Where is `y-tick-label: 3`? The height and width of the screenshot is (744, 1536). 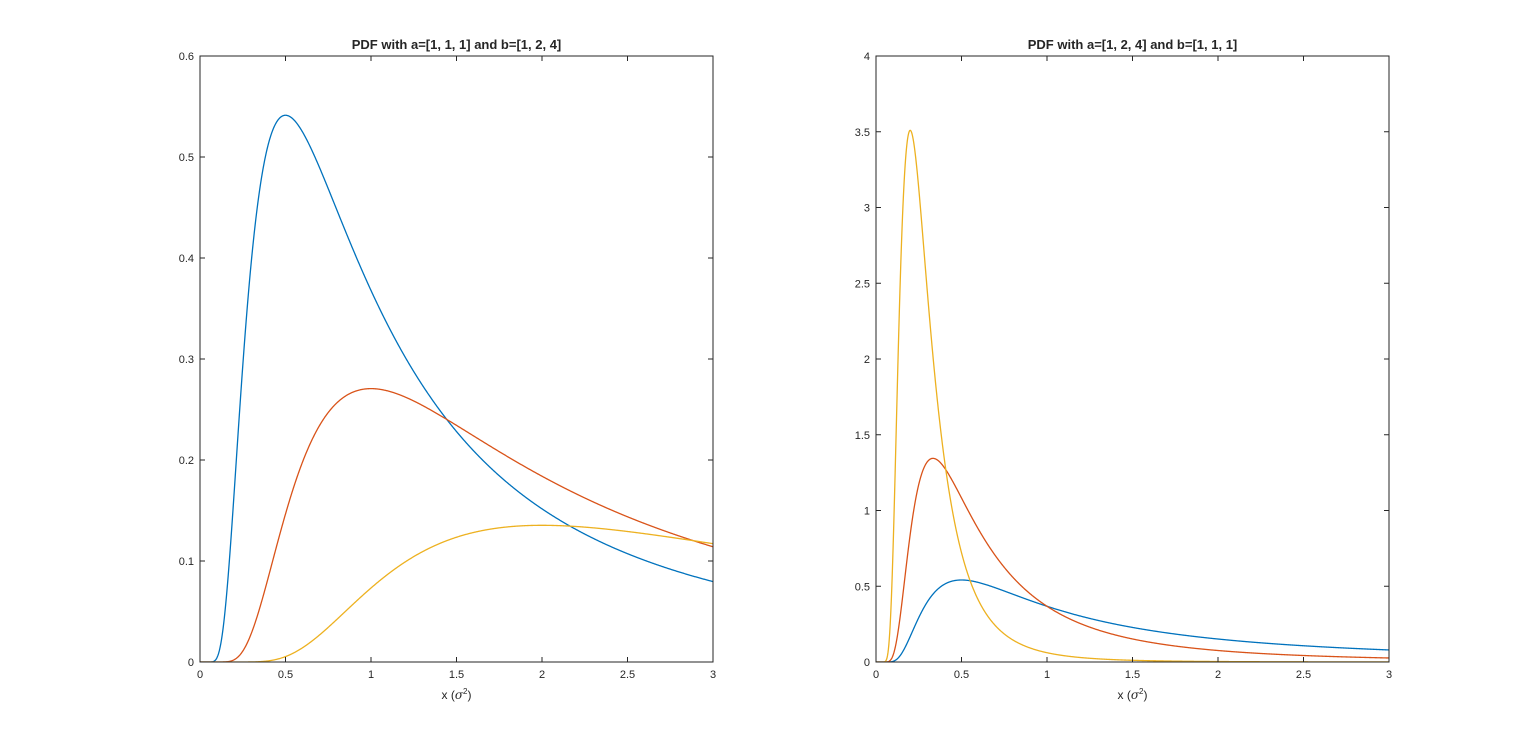
y-tick-label: 3 is located at coordinates (867, 209).